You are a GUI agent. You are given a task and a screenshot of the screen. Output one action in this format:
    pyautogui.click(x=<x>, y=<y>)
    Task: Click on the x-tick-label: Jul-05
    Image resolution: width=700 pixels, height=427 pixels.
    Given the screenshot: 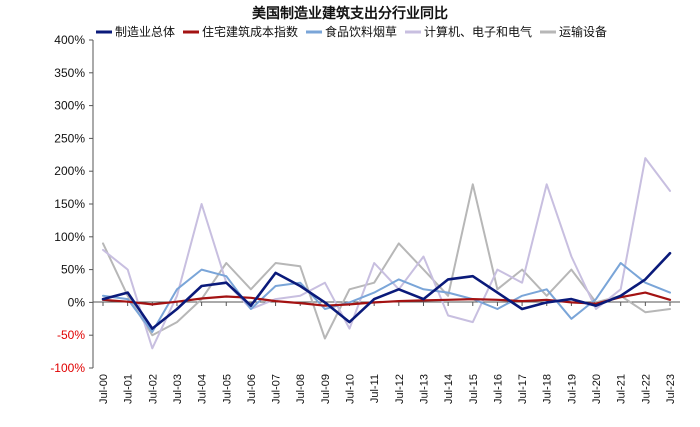 What is the action you would take?
    pyautogui.click(x=227, y=389)
    